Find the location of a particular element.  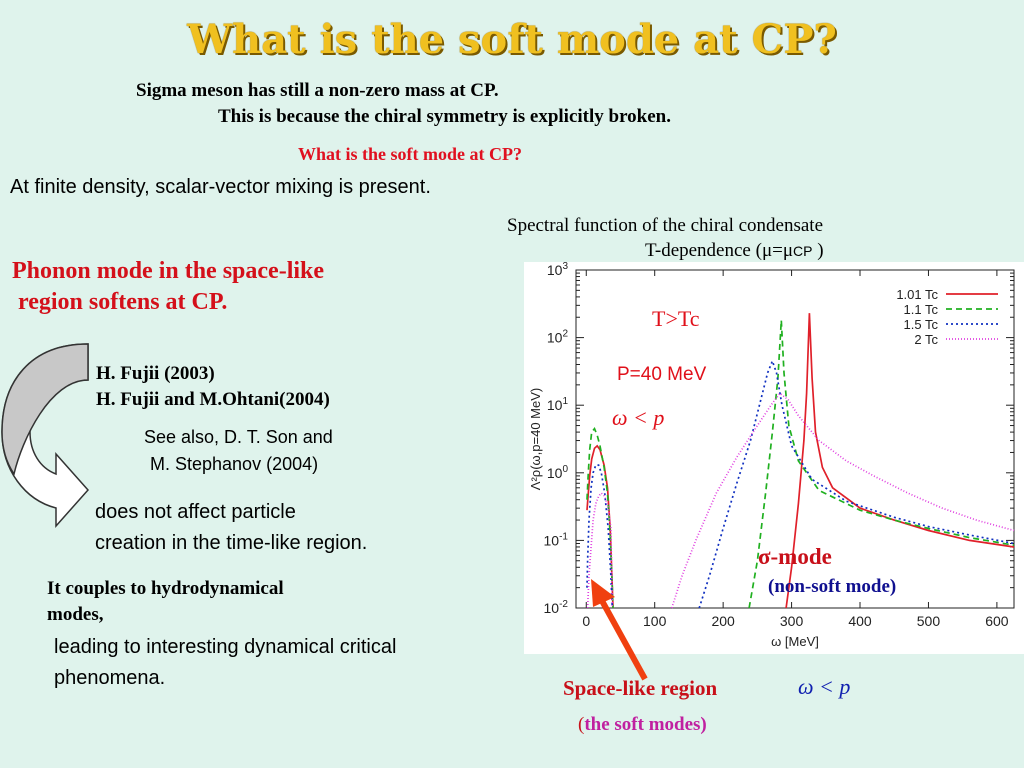

couples-hydro-text: It couples to hydrodynamical modes, is located at coordinates (227, 602).